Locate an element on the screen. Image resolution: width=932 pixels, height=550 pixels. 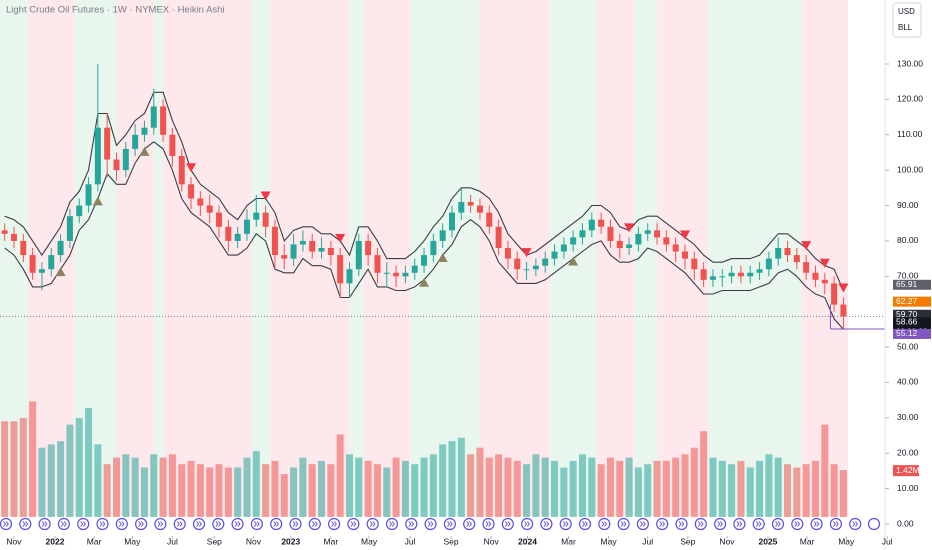
currency-box is located at coordinates (907, 20).